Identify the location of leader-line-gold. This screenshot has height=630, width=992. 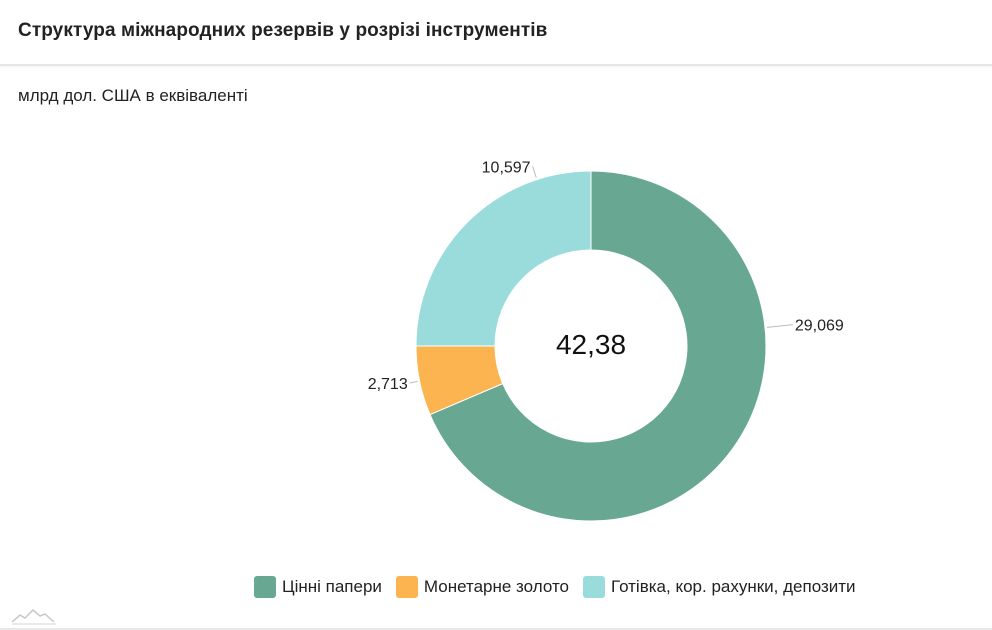
(413, 382).